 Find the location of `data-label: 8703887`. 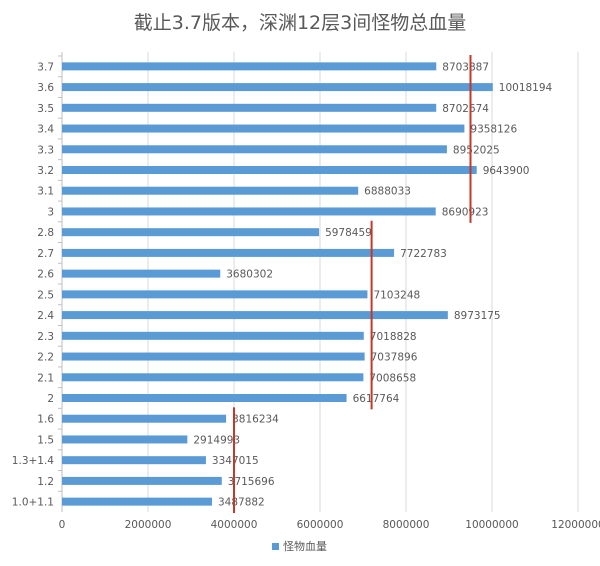

data-label: 8703887 is located at coordinates (465, 67).